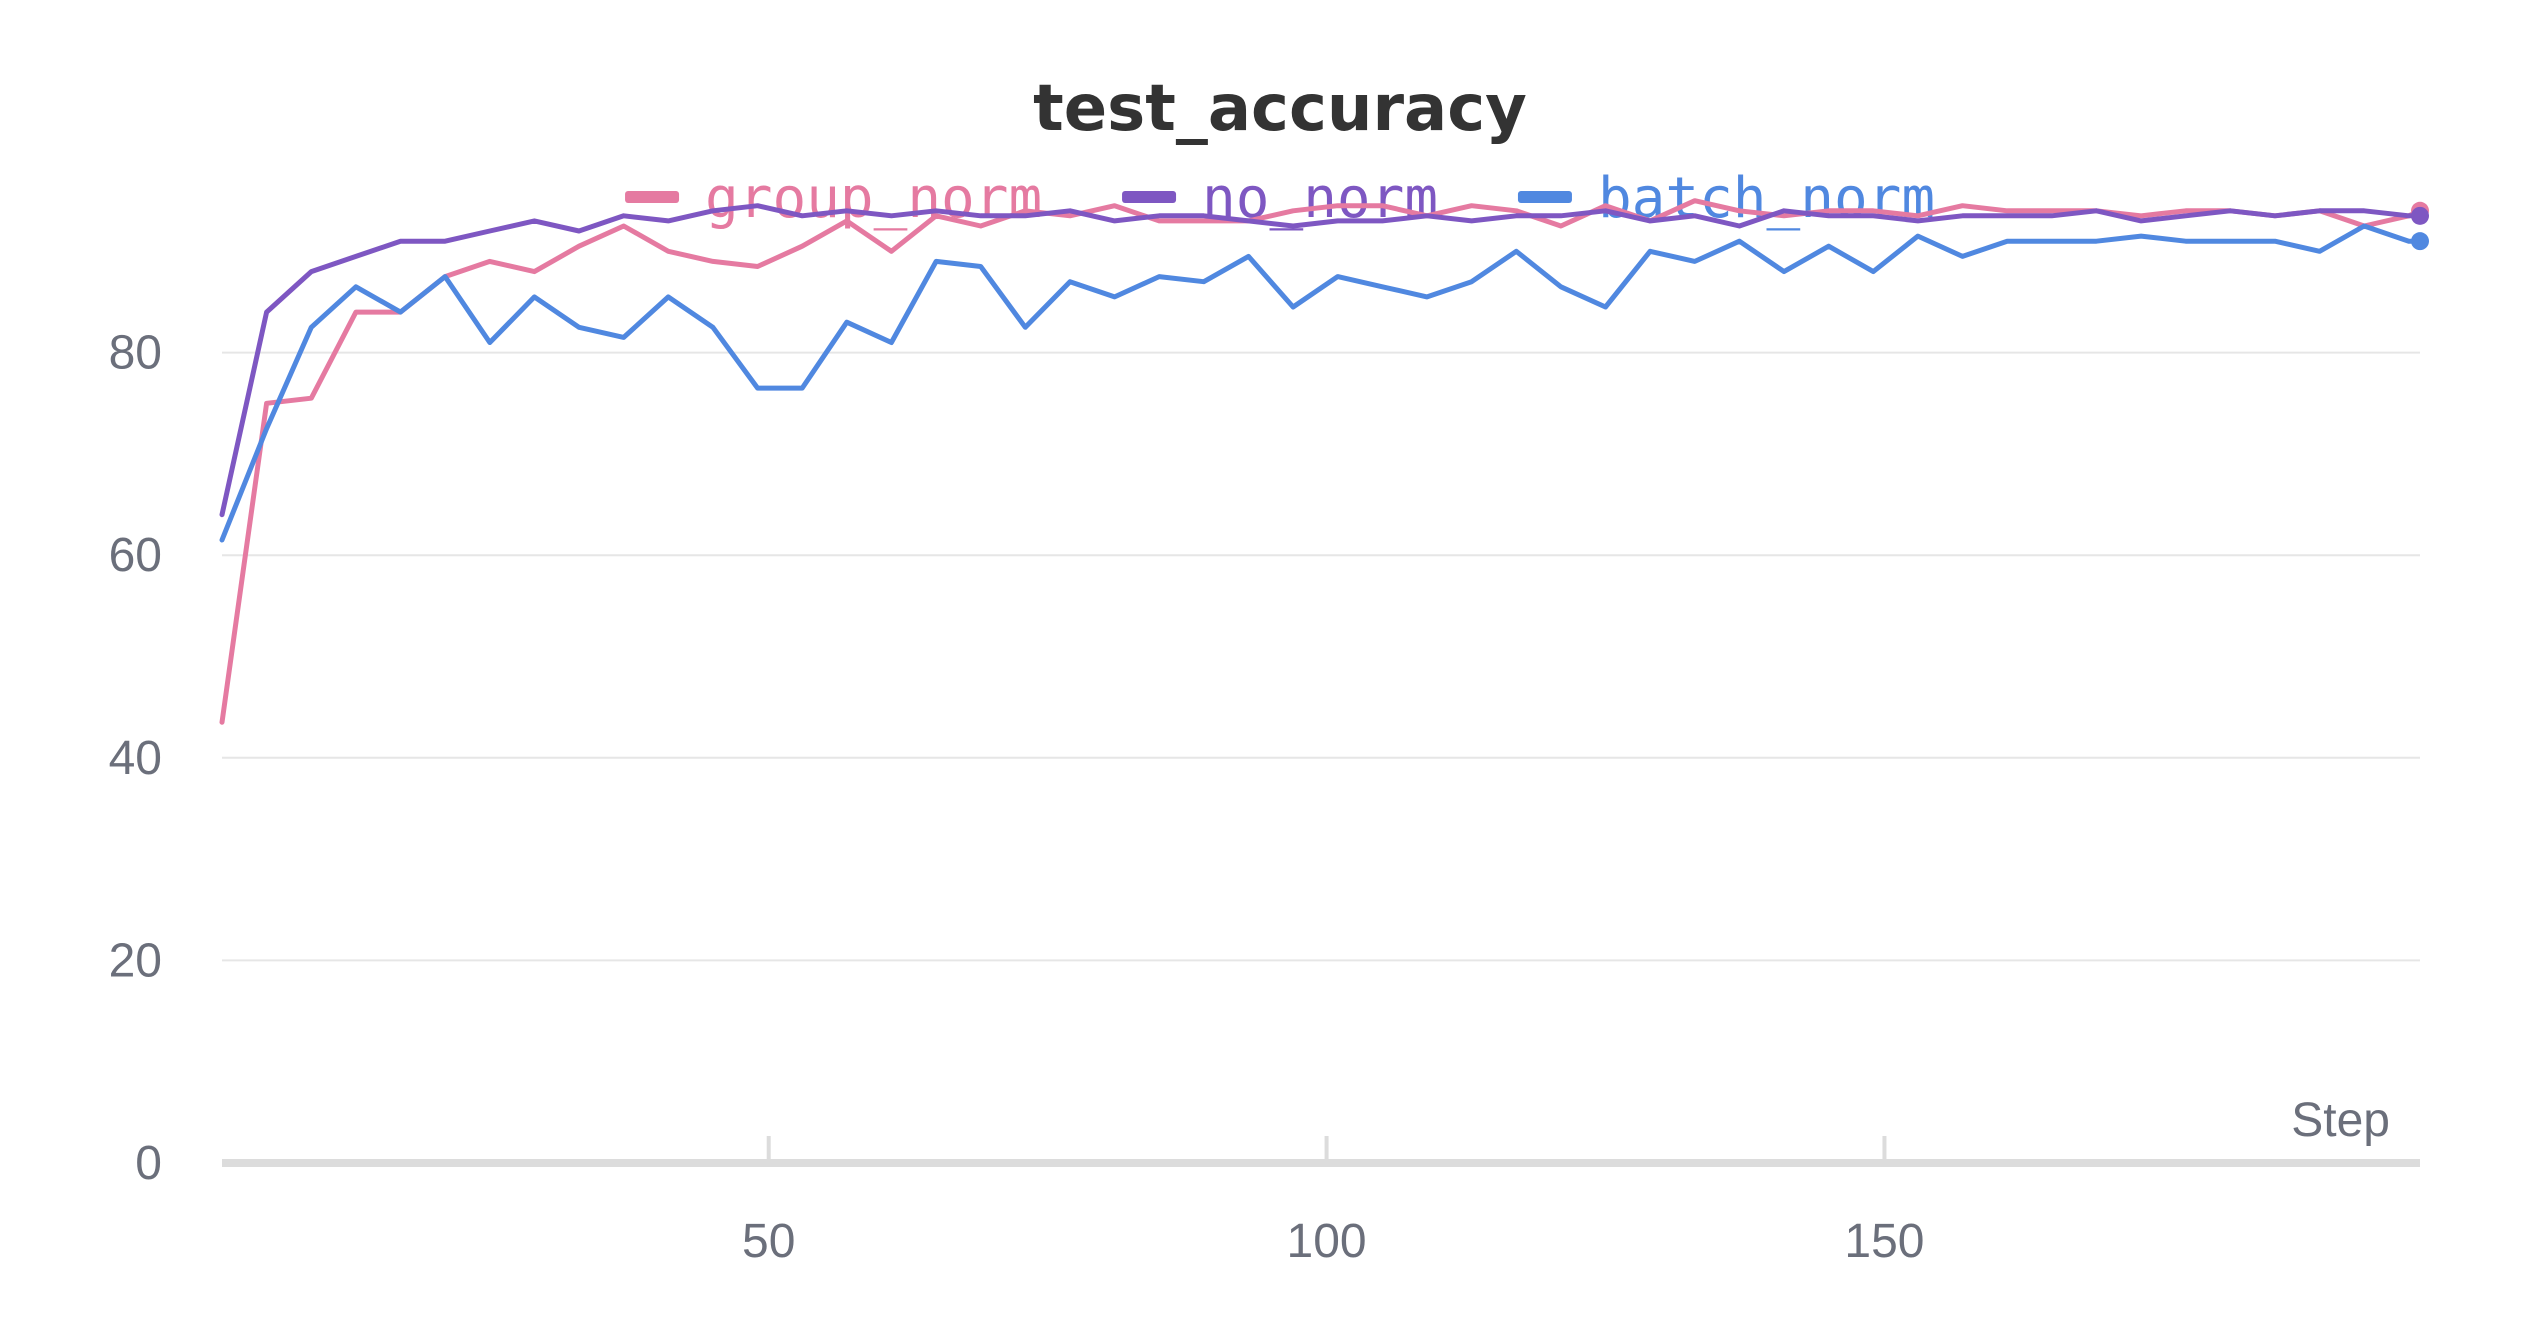 This screenshot has width=2528, height=1328. I want to click on y-tick-label: 0, so click(148, 1163).